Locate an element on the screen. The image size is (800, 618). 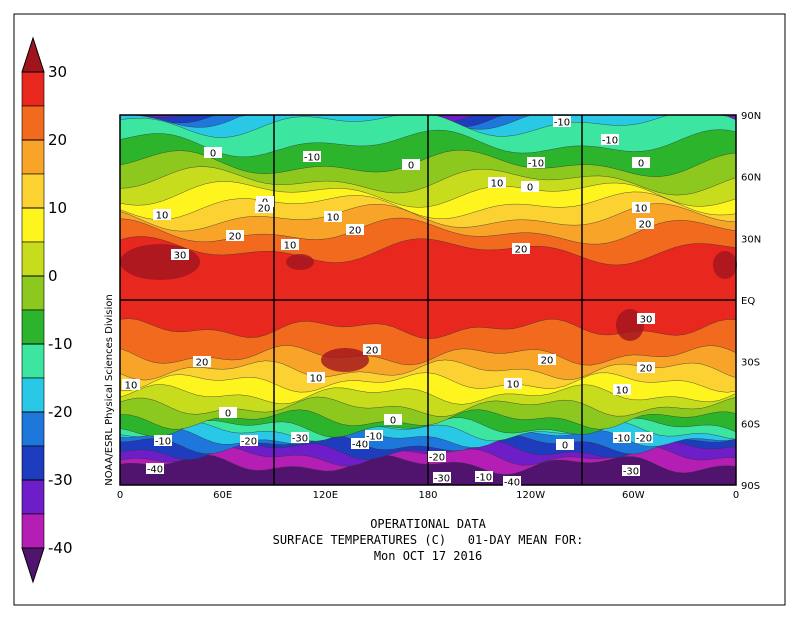
x-axis-label: 60W is located at coordinates (633, 495).